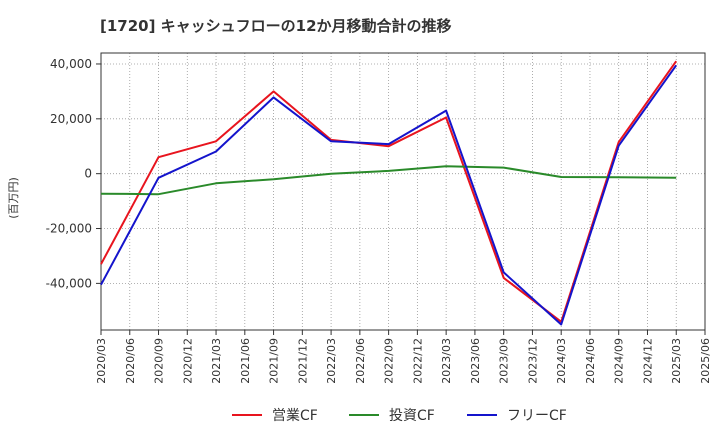 This screenshot has height=440, width=720. I want to click on x-tick-label: 2020/09, so click(159, 361).